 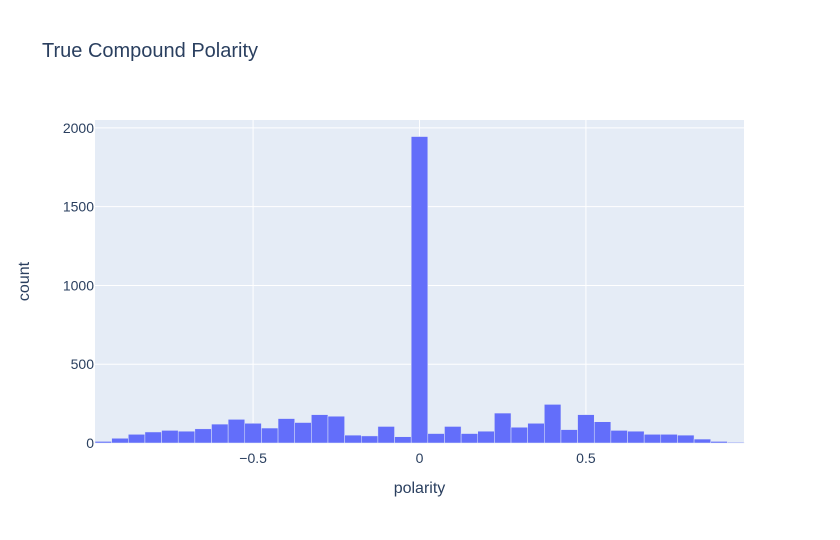 I want to click on x-axis-ticks: −0.5 0 0.5, so click(x=417, y=458).